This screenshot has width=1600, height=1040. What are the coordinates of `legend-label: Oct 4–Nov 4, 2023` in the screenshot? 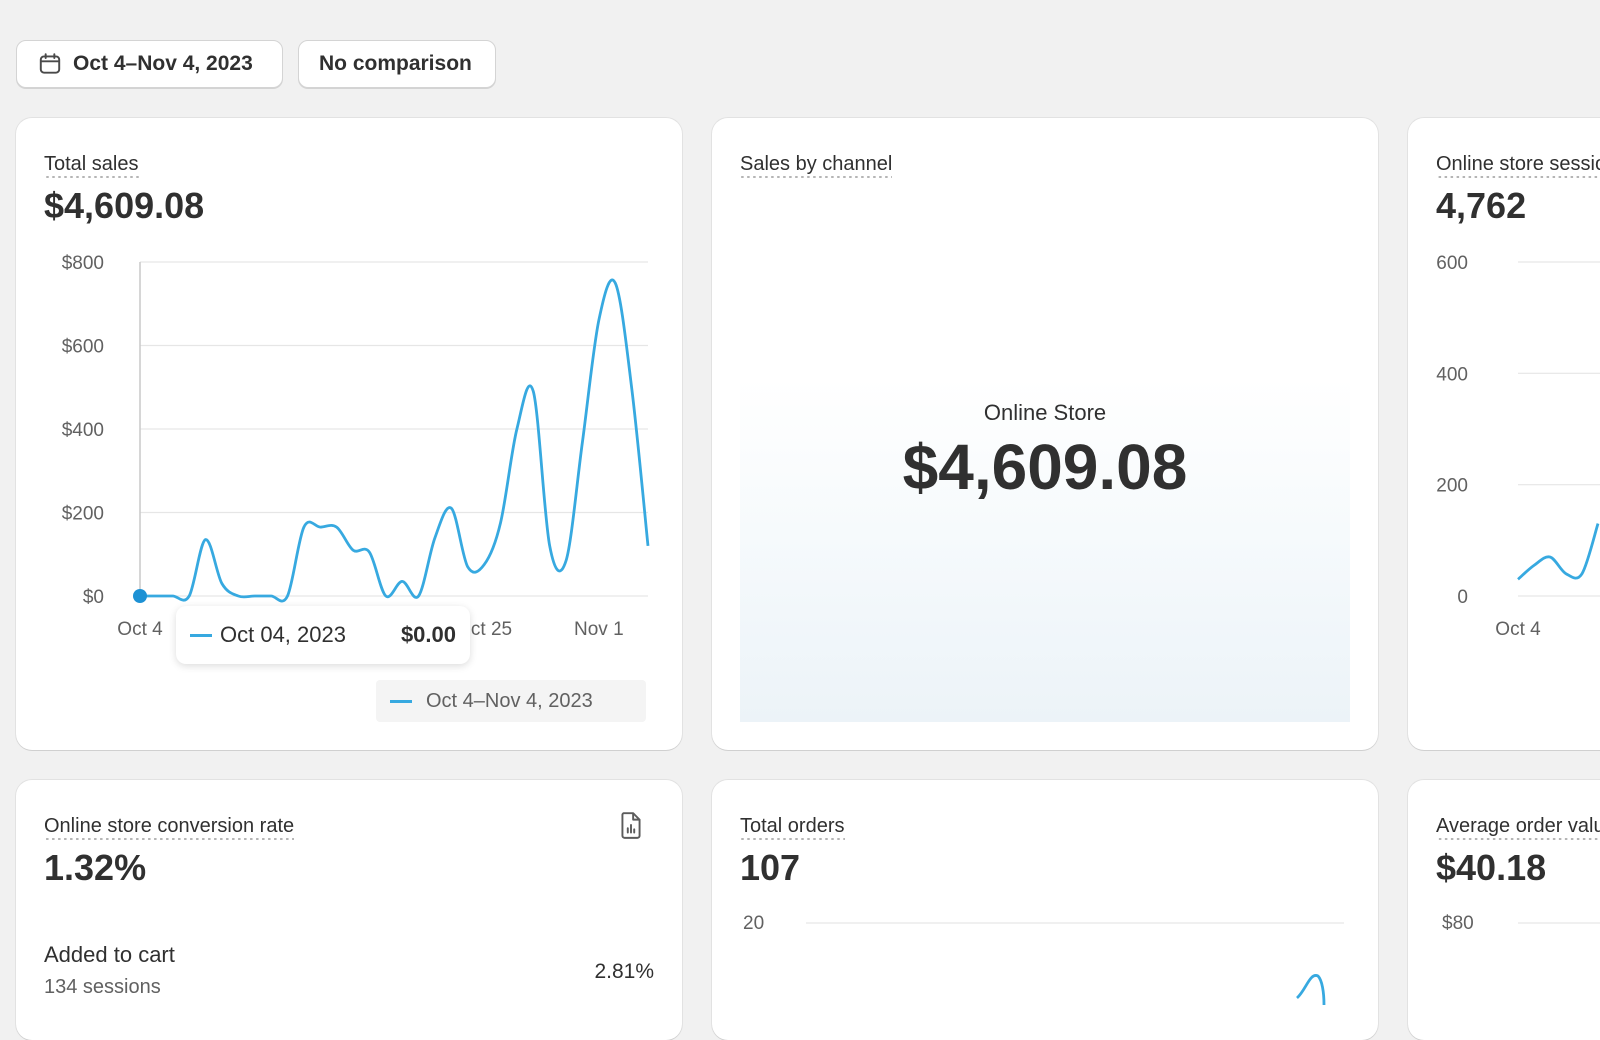 It's located at (509, 700).